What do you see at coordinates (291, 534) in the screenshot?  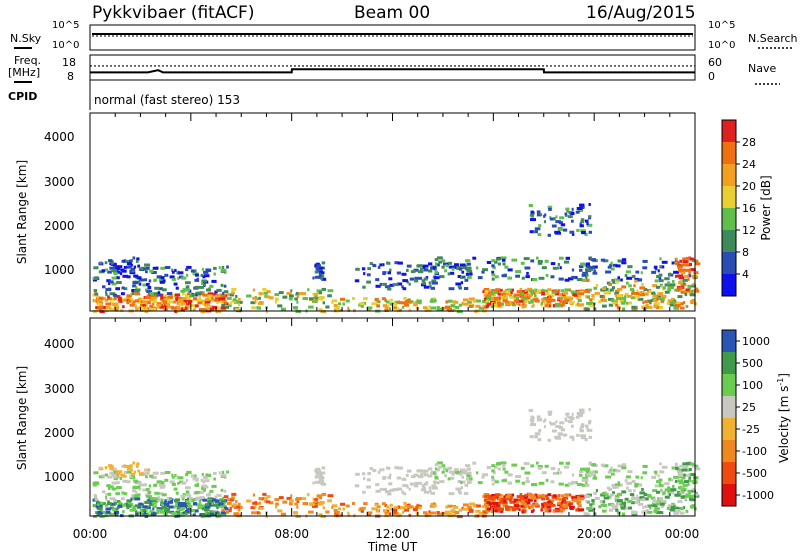 I see `xtick-08: 08:00` at bounding box center [291, 534].